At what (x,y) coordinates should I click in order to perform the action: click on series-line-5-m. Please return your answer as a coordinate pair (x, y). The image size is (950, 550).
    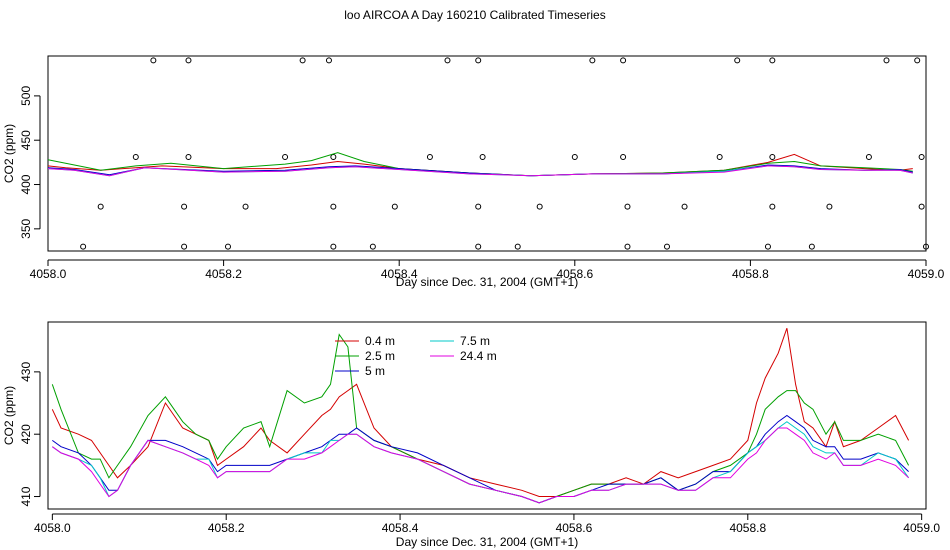
    Looking at the image, I should click on (480, 459).